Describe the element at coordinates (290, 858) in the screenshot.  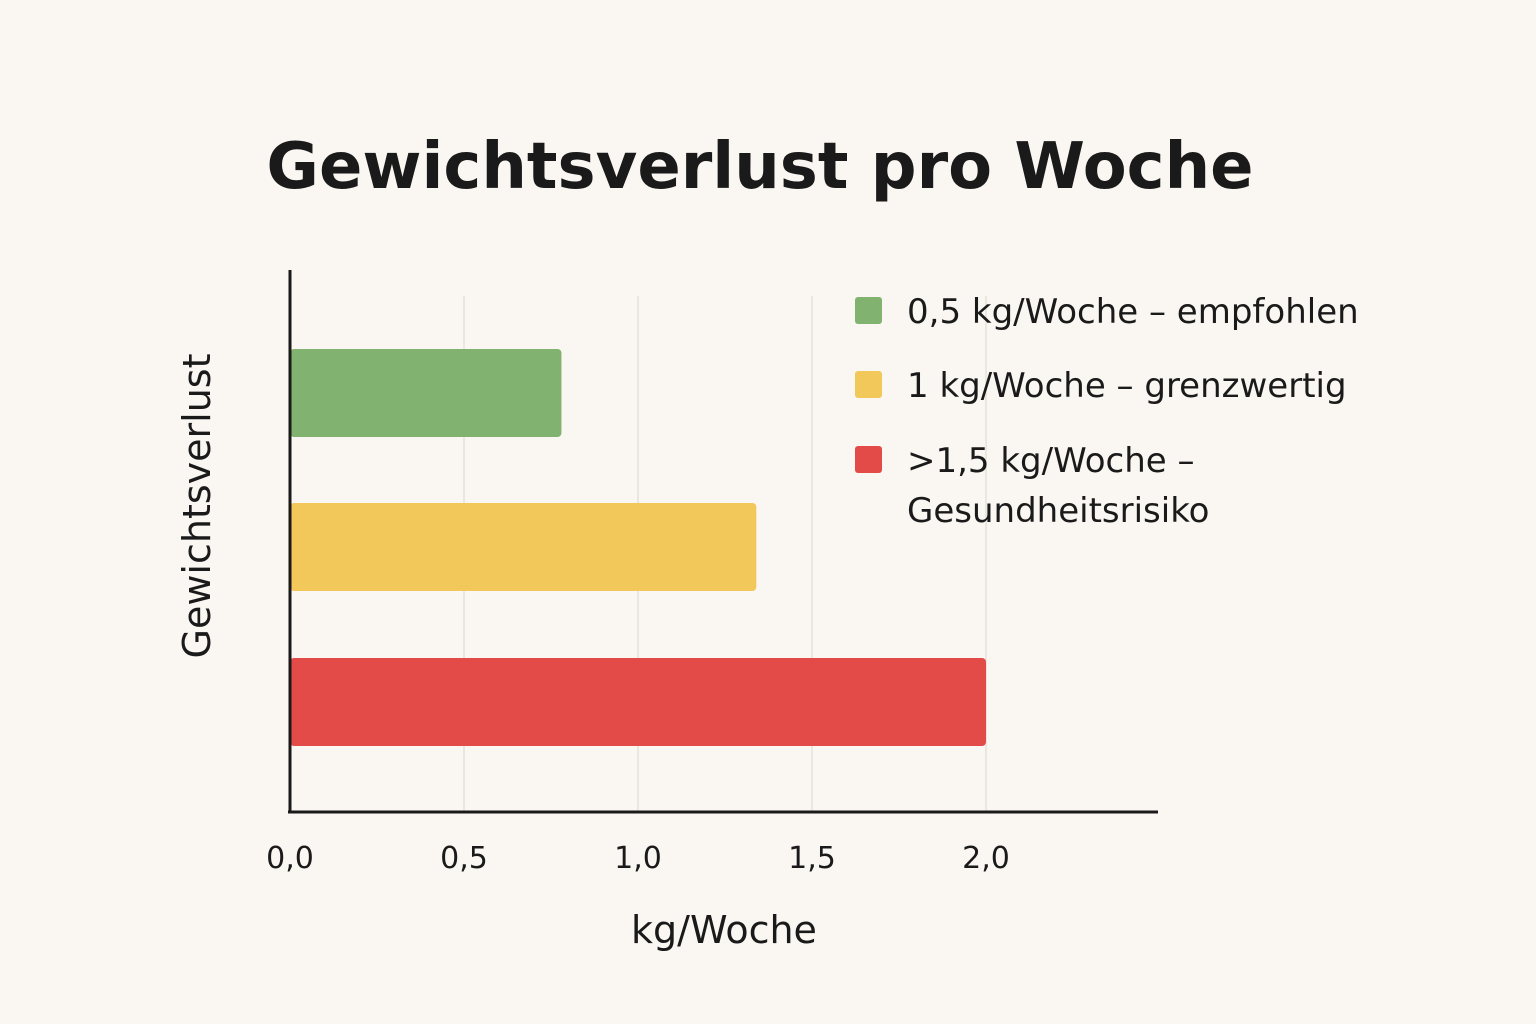
I see `x-tick-label: 0,0` at that location.